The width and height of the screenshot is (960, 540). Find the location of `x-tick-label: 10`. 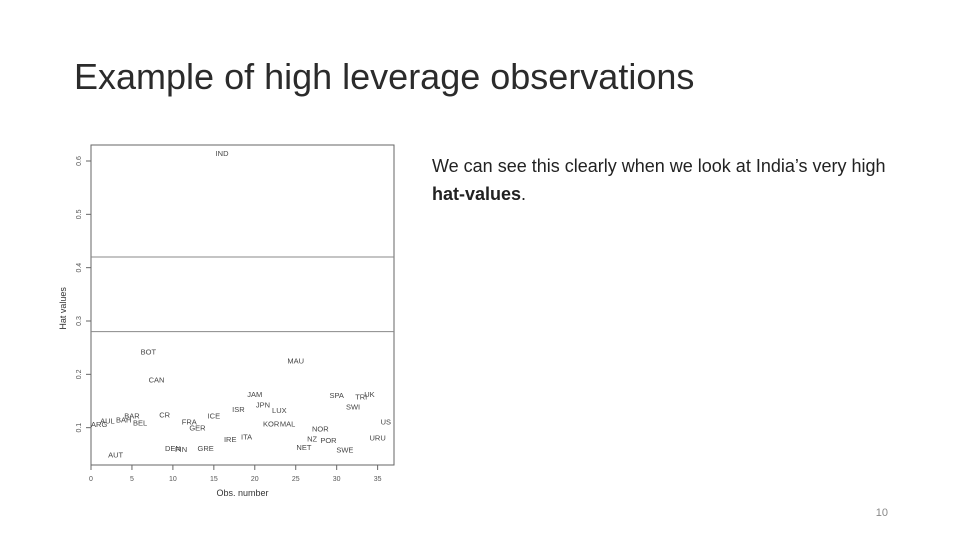

x-tick-label: 10 is located at coordinates (173, 479).